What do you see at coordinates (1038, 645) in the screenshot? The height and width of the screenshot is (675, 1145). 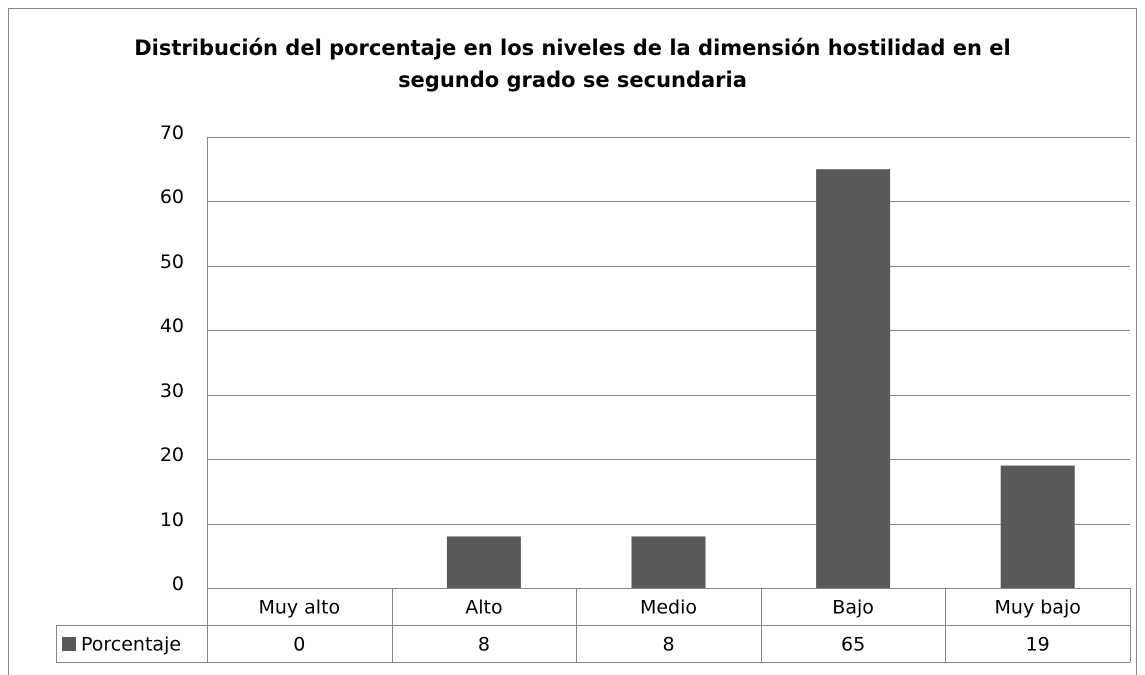 I see `data-label: 19` at bounding box center [1038, 645].